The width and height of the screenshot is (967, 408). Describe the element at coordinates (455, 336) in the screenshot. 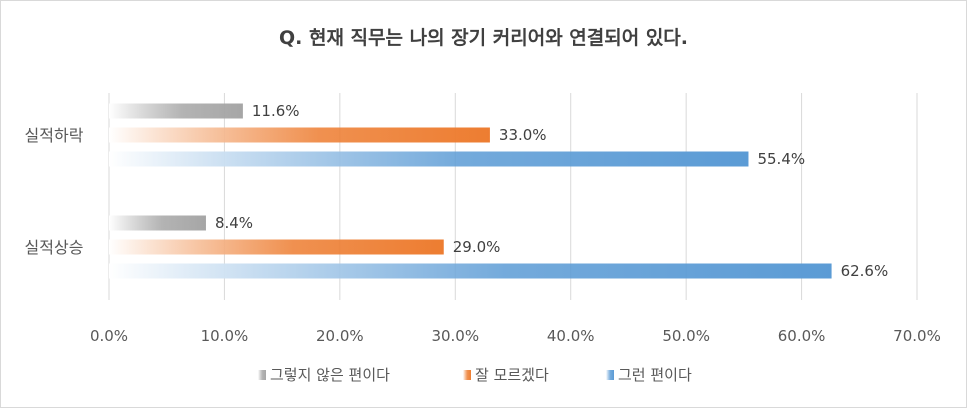

I see `x-tick-label: 30.0%` at that location.